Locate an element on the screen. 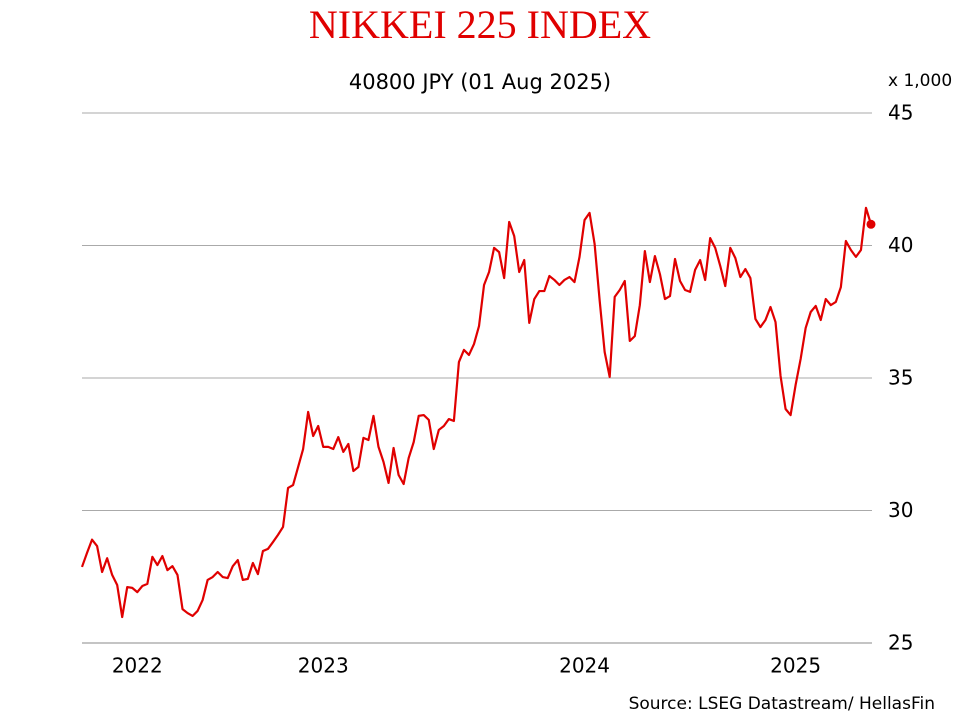 The image size is (960, 720). chart-subtitle: 40800 JPY (01 Aug 2025) is located at coordinates (480, 82).